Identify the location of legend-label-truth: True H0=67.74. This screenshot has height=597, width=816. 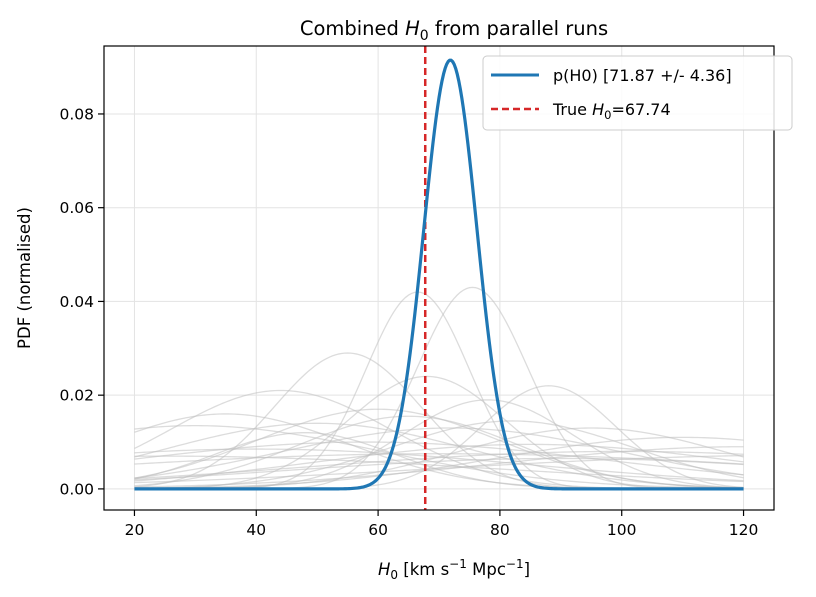
(611, 111).